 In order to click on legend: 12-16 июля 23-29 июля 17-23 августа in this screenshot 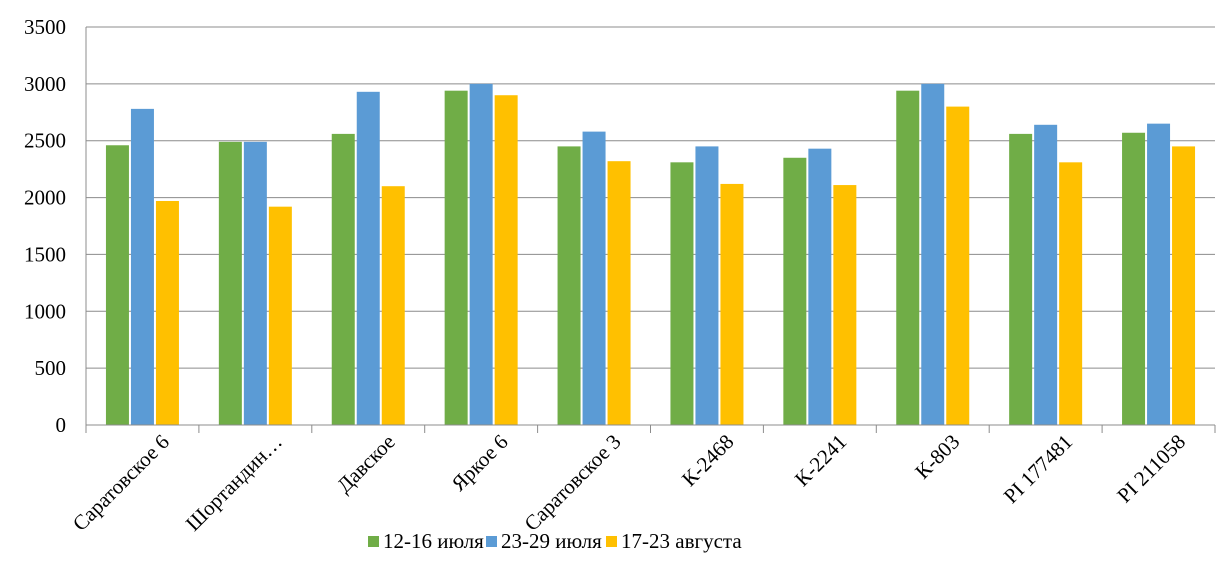, I will do `click(555, 541)`.